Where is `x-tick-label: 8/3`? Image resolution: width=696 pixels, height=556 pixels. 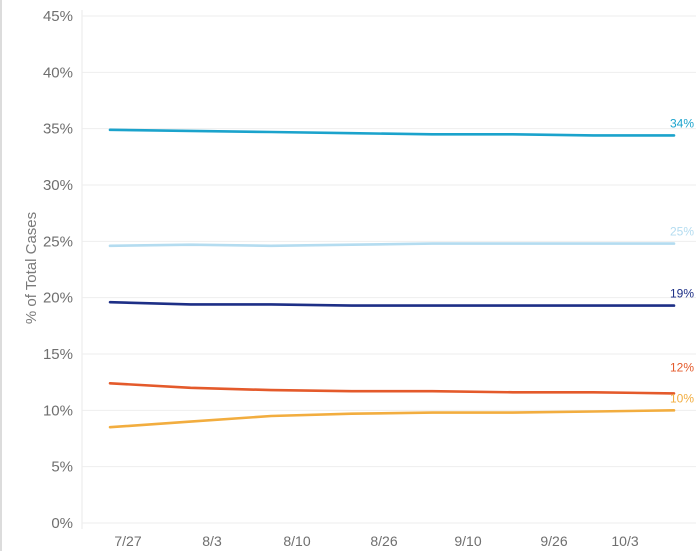
x-tick-label: 8/3 is located at coordinates (212, 541).